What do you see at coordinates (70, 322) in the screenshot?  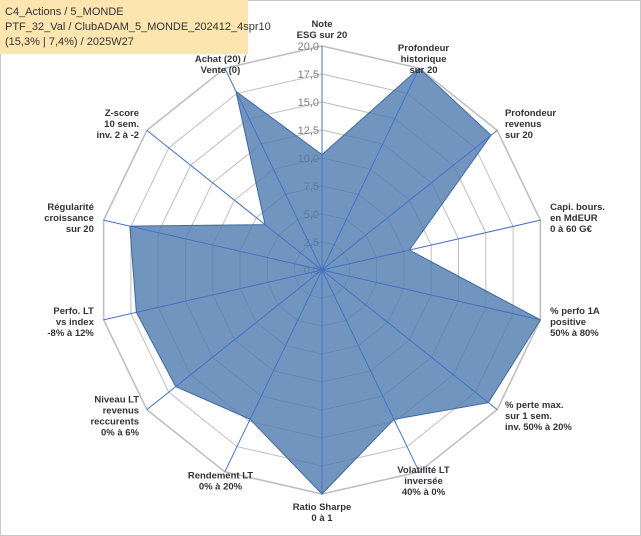 I see `axis-label: Perfo. LT vs index -8% à 12%` at bounding box center [70, 322].